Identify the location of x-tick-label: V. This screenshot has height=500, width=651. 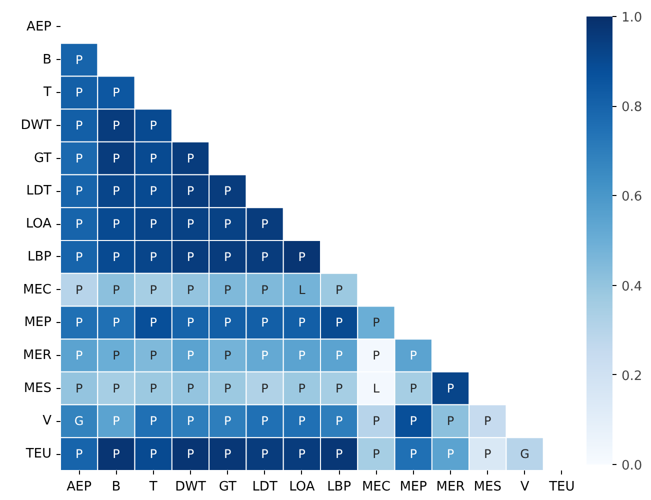
(525, 487).